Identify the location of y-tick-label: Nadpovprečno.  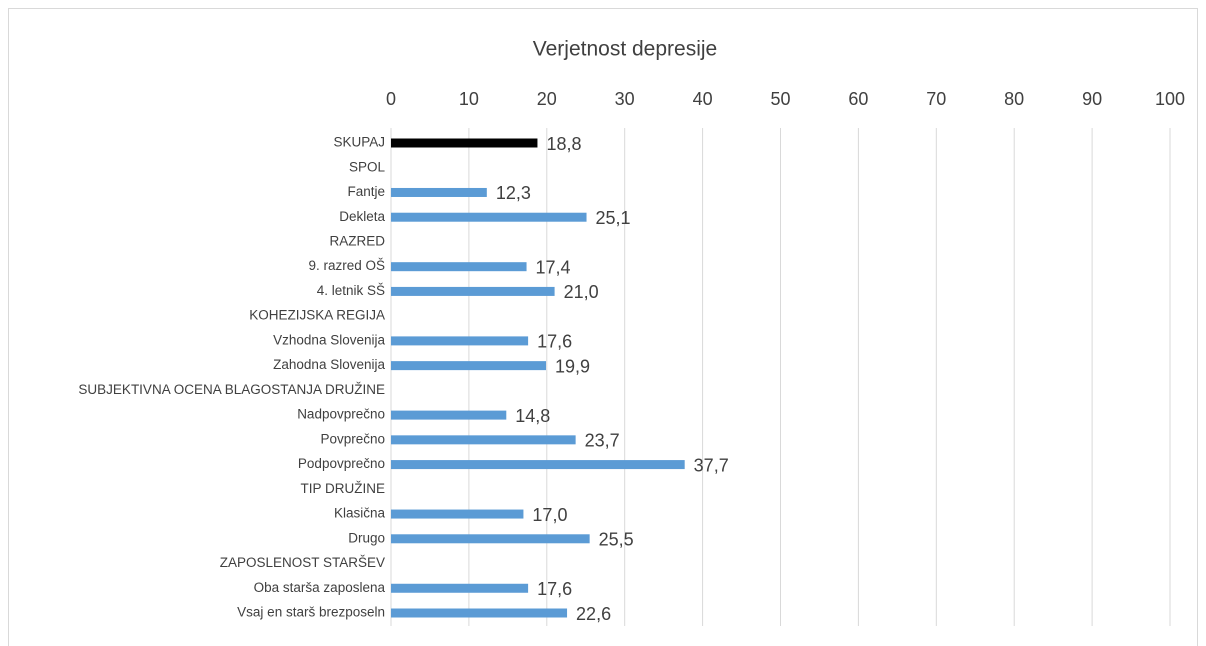
(341, 414).